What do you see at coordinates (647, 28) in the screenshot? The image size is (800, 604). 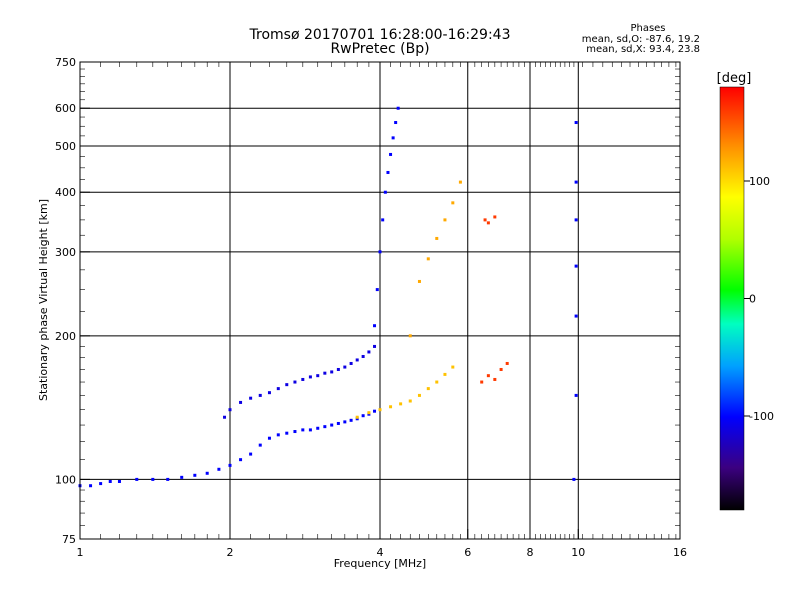 I see `stats-title: Phases` at bounding box center [647, 28].